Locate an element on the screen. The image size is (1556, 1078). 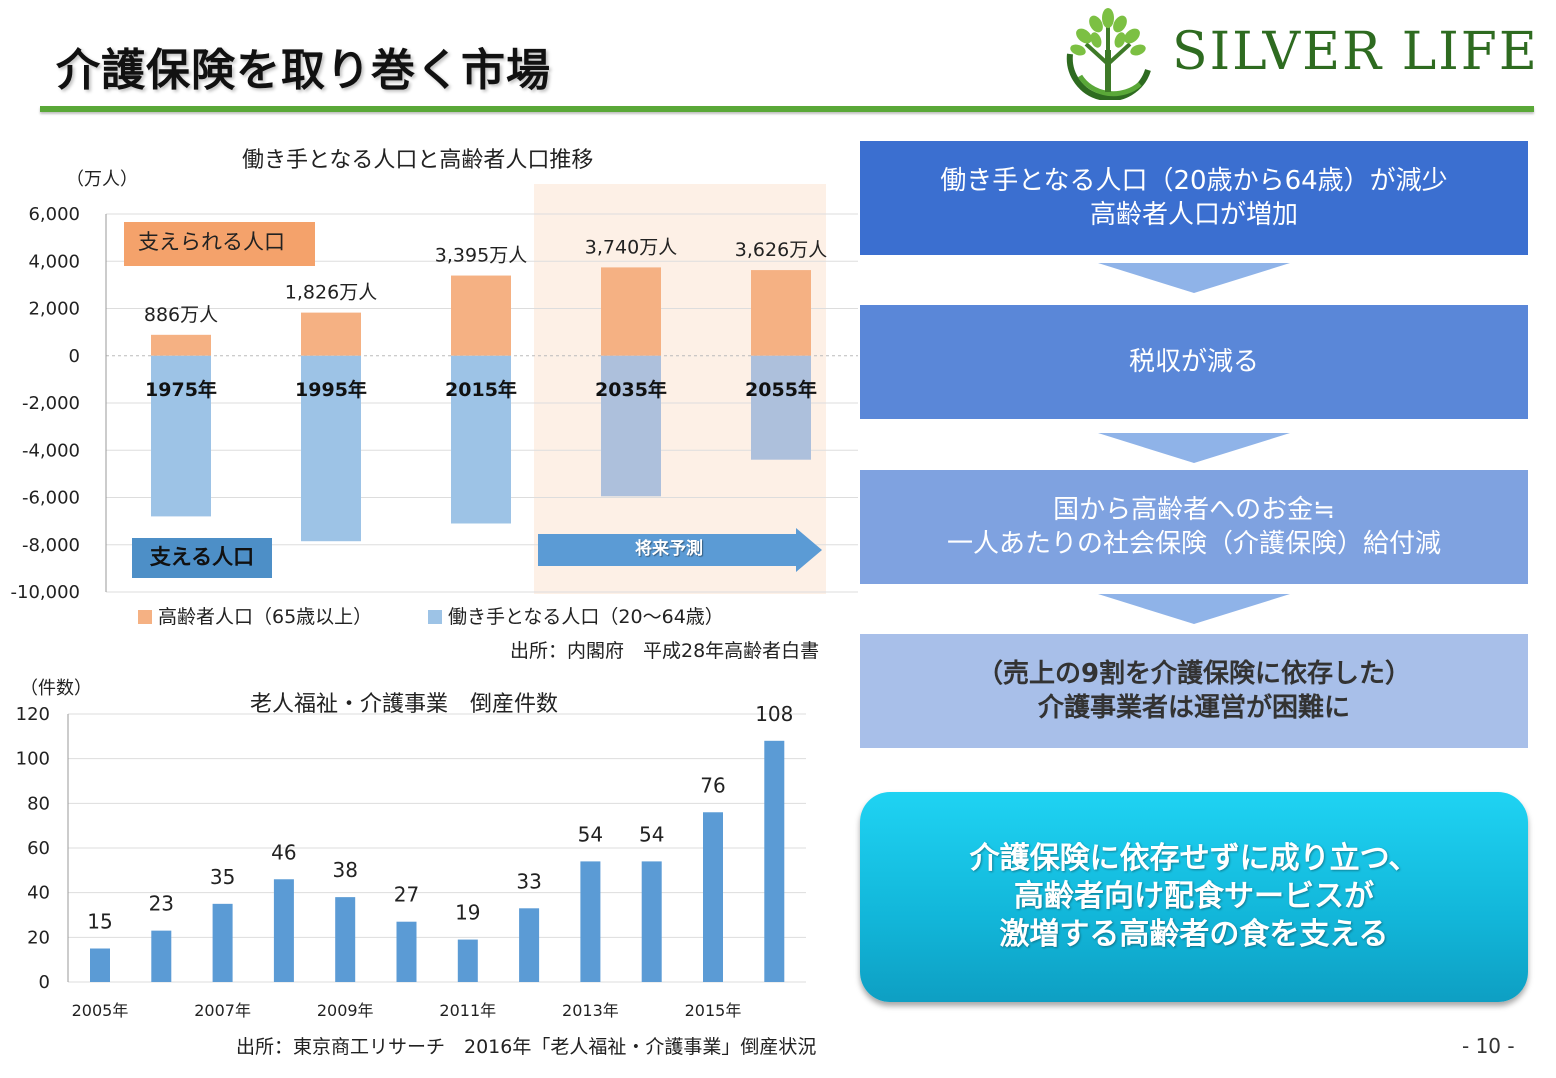
y-tick-label: -10,000 is located at coordinates (45, 591).